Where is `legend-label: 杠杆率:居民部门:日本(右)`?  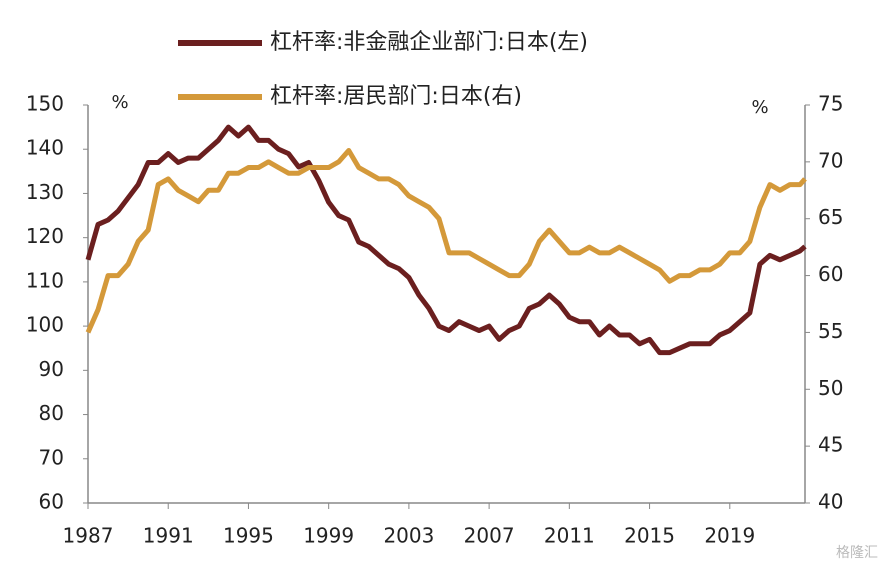
legend-label: 杠杆率:居民部门:日本(右) is located at coordinates (396, 96).